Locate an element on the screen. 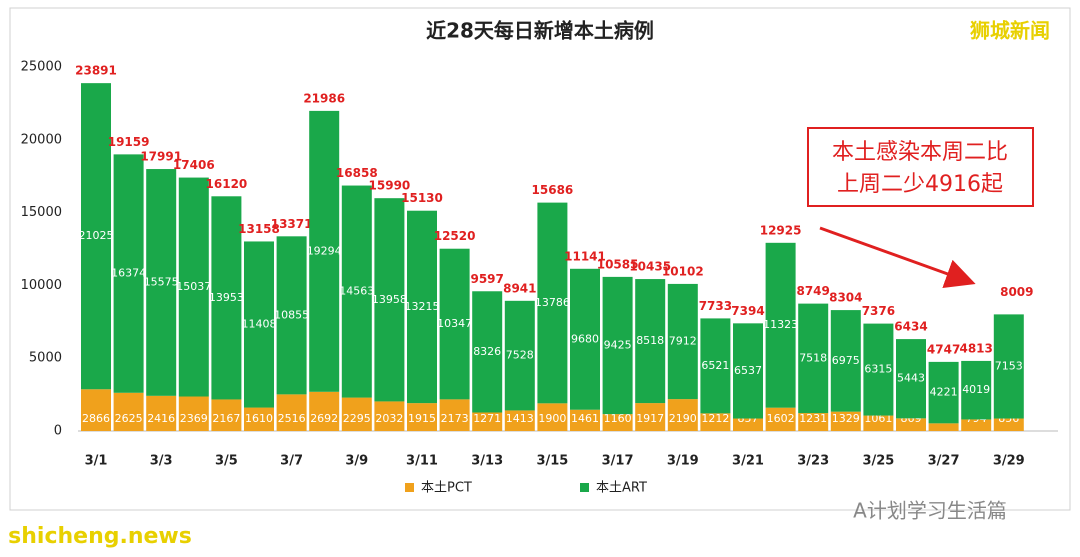 The height and width of the screenshot is (557, 1080). segment-label: 1461 is located at coordinates (585, 418).